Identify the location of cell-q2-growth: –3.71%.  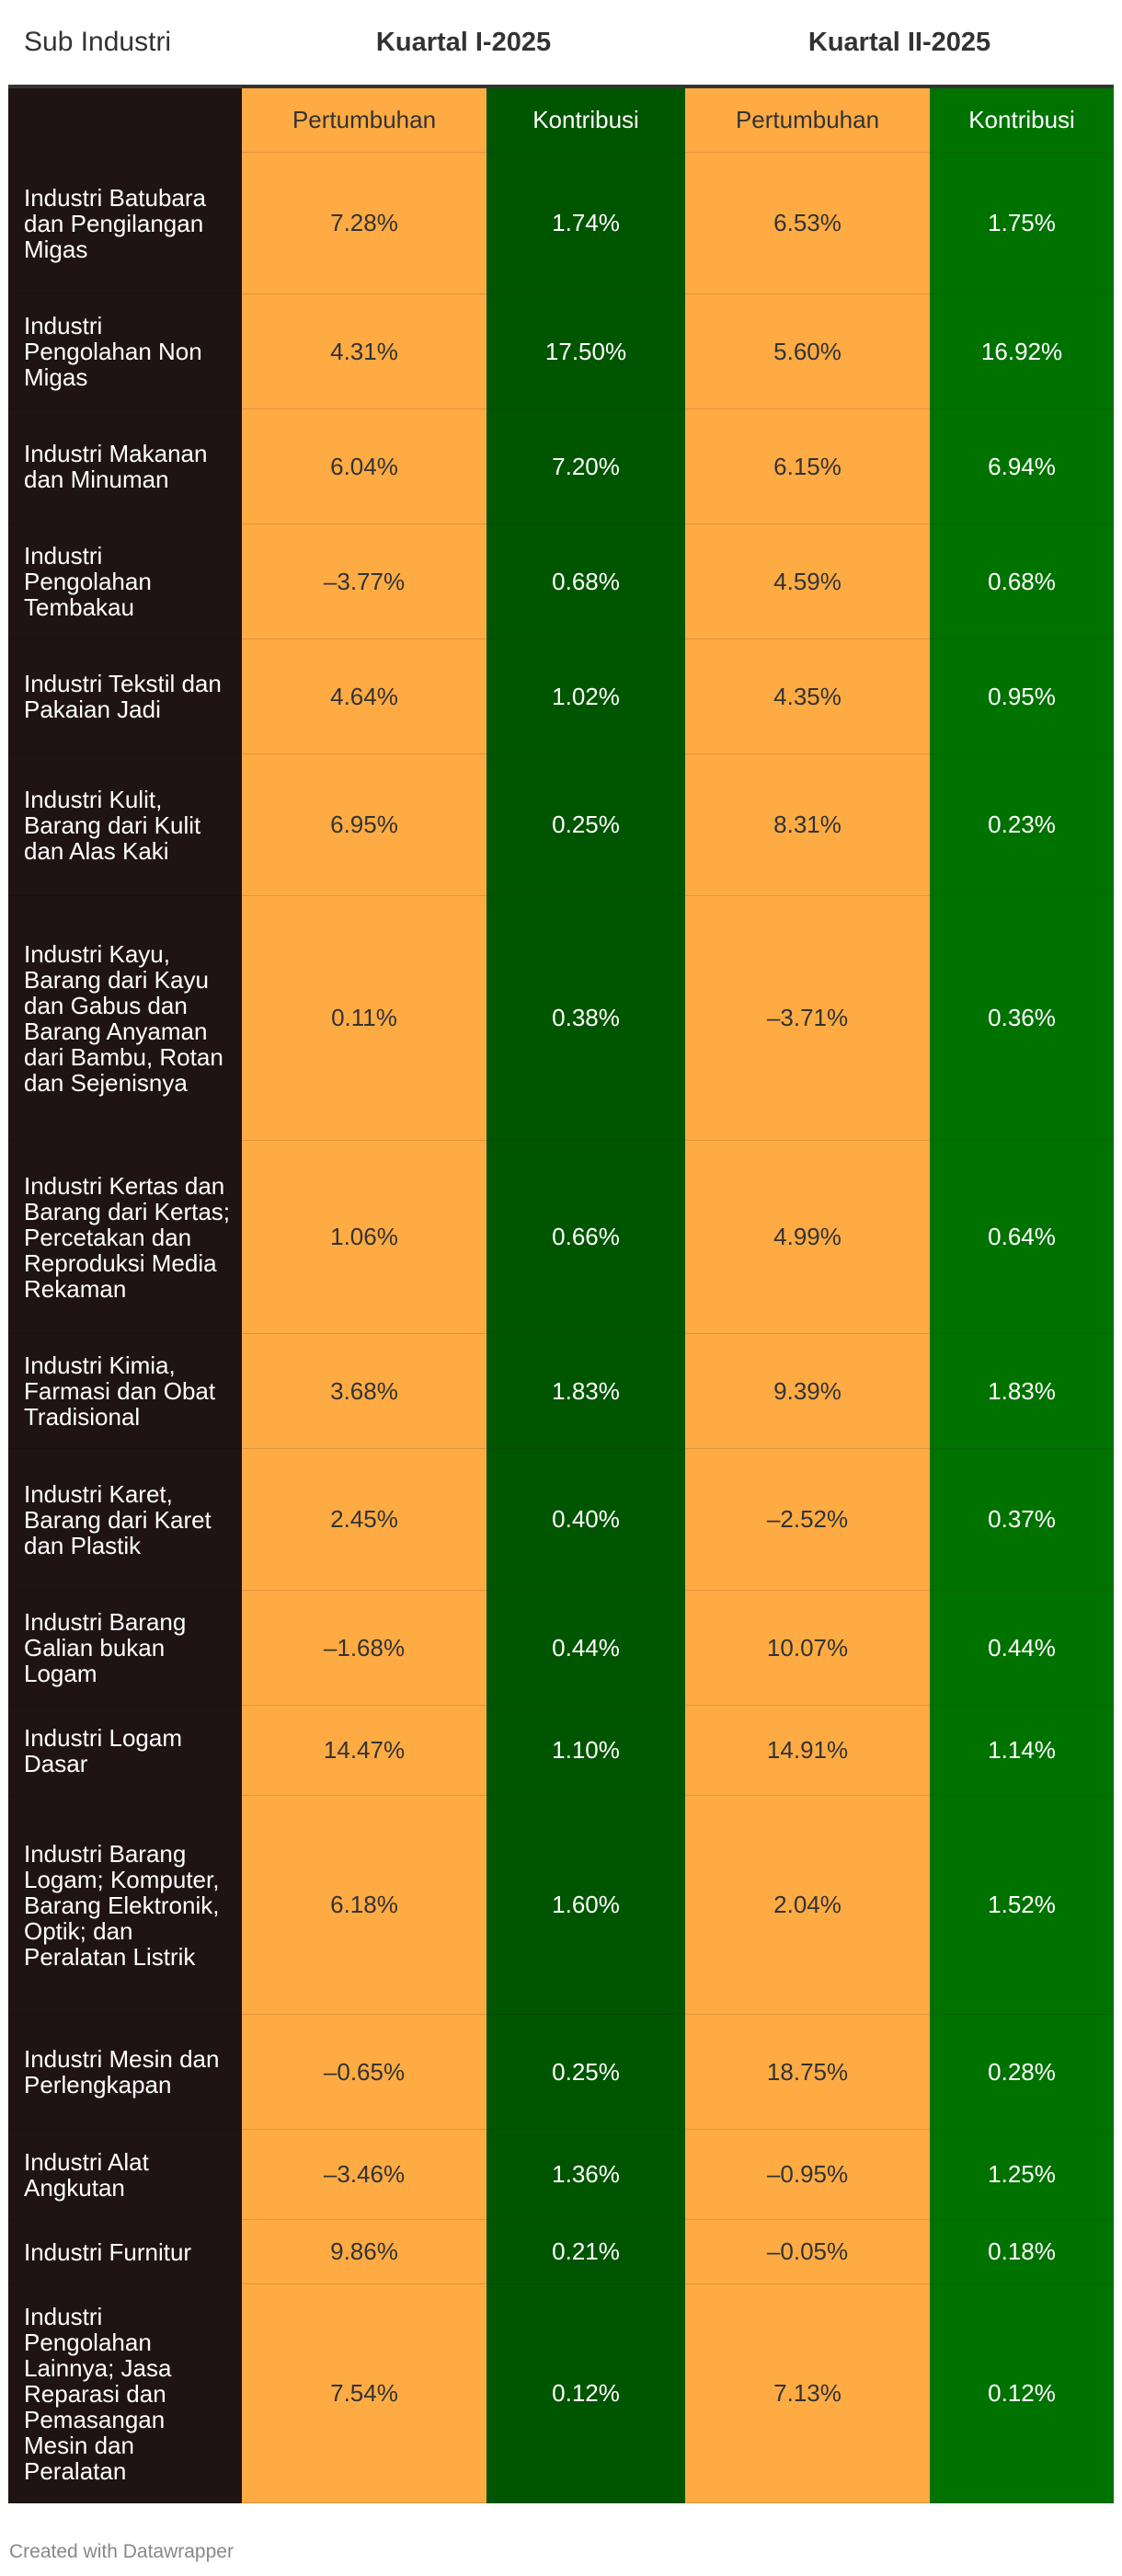
(808, 1018).